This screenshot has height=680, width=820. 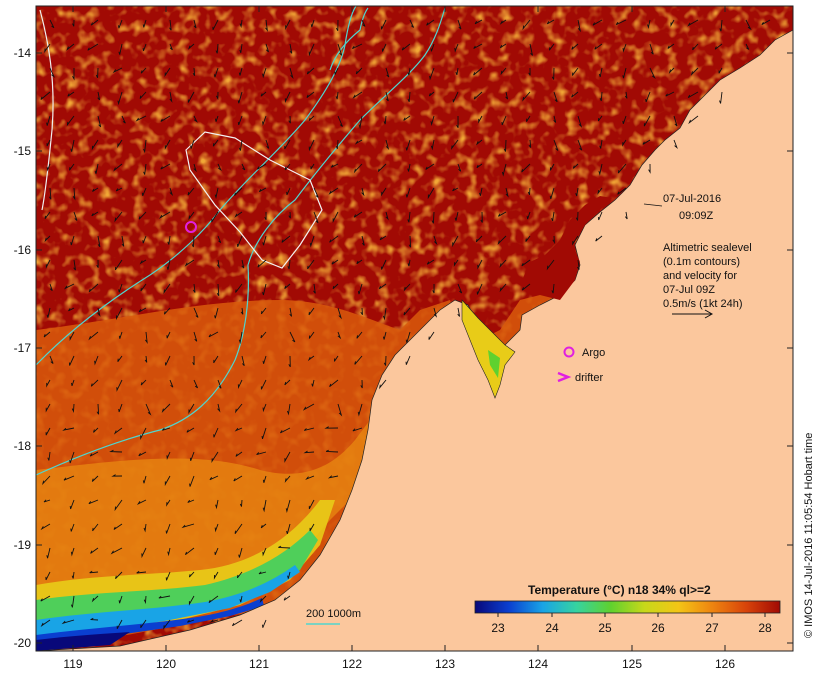 What do you see at coordinates (696, 216) in the screenshot?
I see `time-label: 09:09Z` at bounding box center [696, 216].